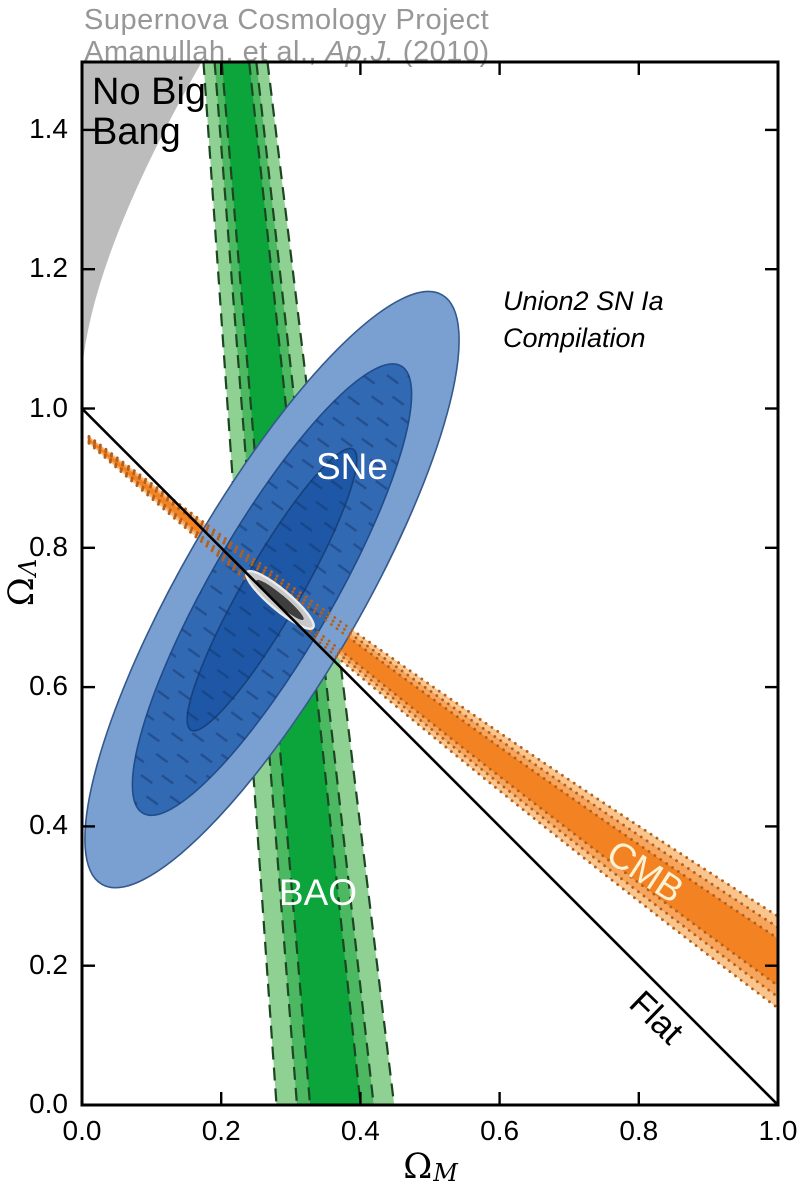 The width and height of the screenshot is (800, 1187). I want to click on credit-line1: Supernova Cosmology Project, so click(287, 20).